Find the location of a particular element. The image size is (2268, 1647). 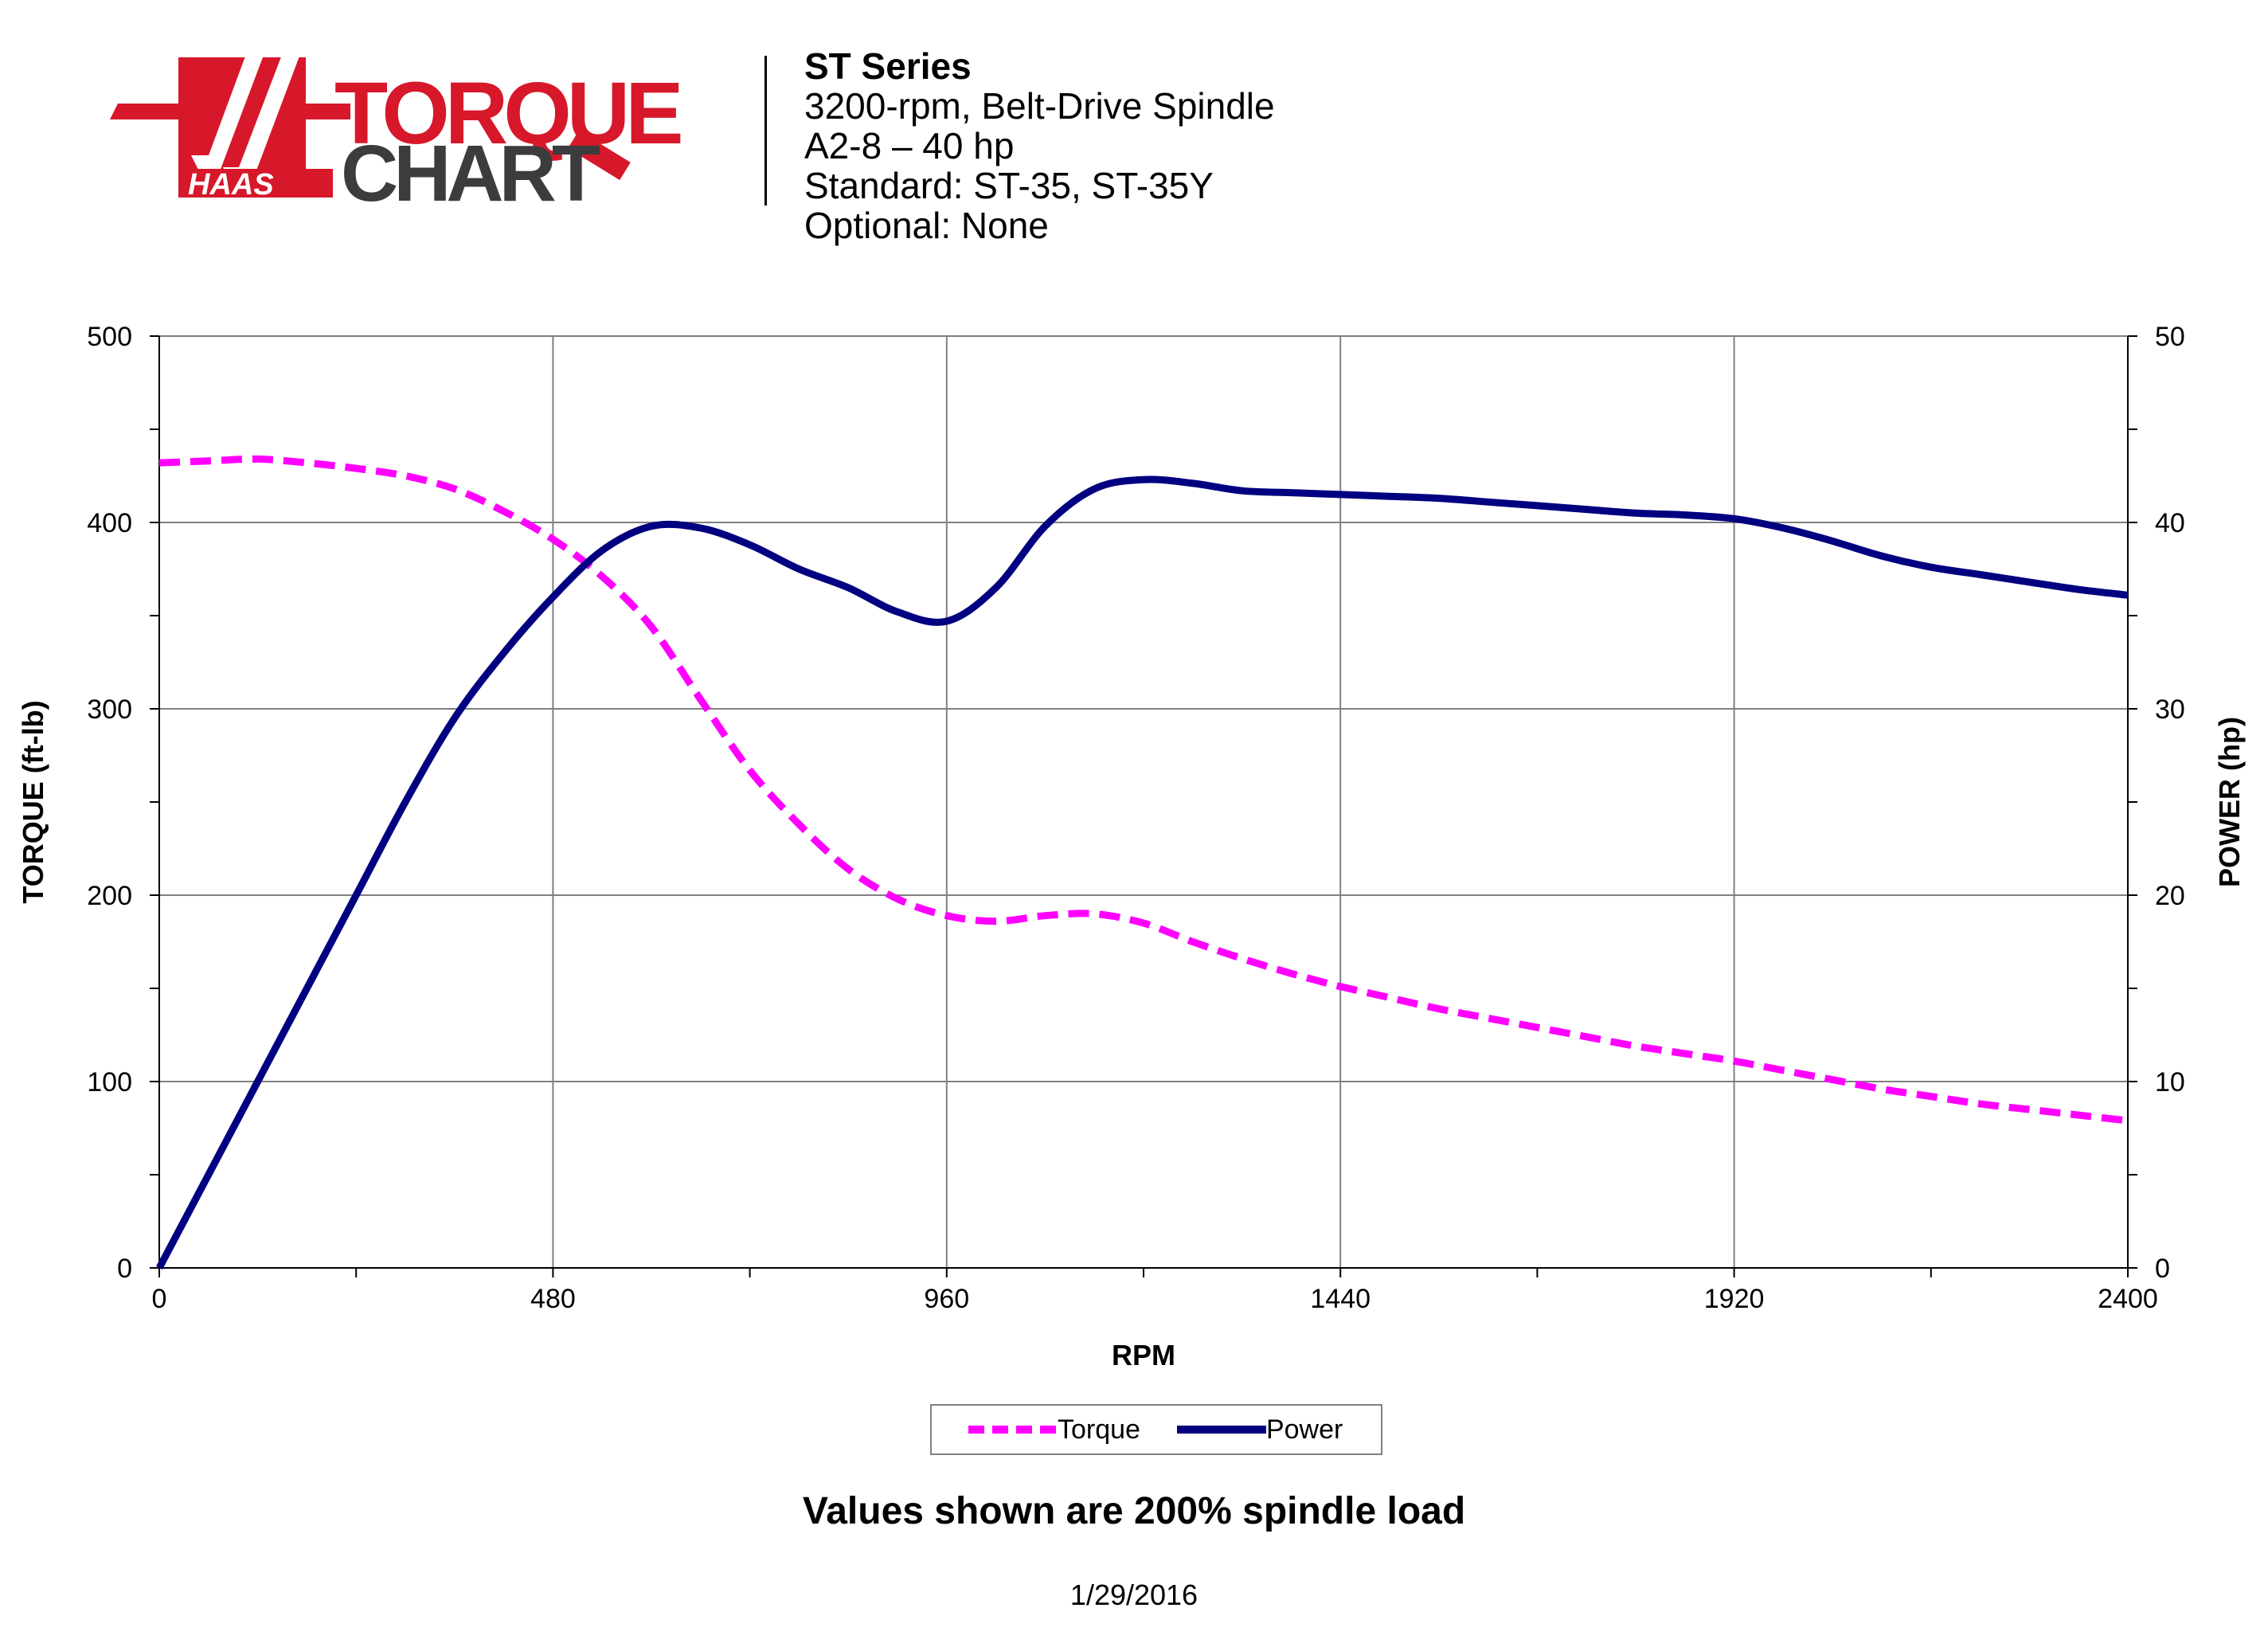

y-tick-label-300: 300 is located at coordinates (109, 709).